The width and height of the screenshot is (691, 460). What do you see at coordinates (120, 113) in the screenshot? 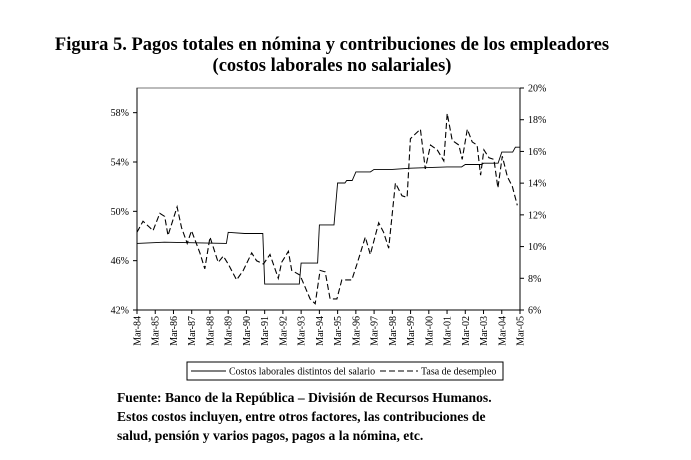
I see `left-tick-label: 58%` at bounding box center [120, 113].